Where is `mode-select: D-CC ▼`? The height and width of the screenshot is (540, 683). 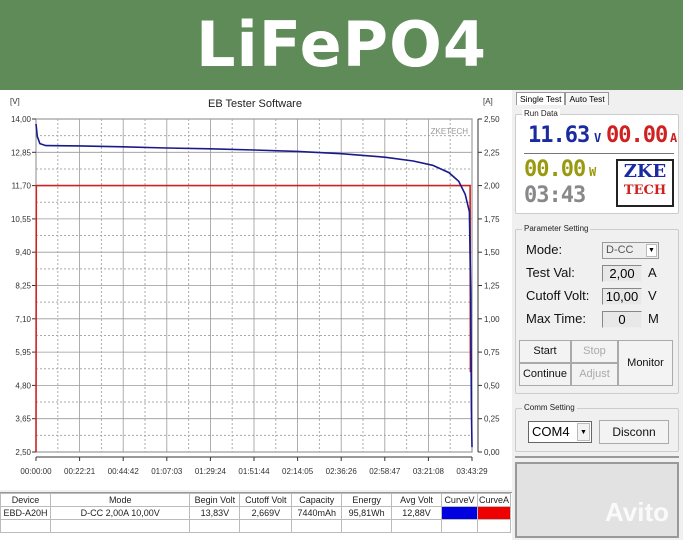 mode-select: D-CC ▼ is located at coordinates (630, 250).